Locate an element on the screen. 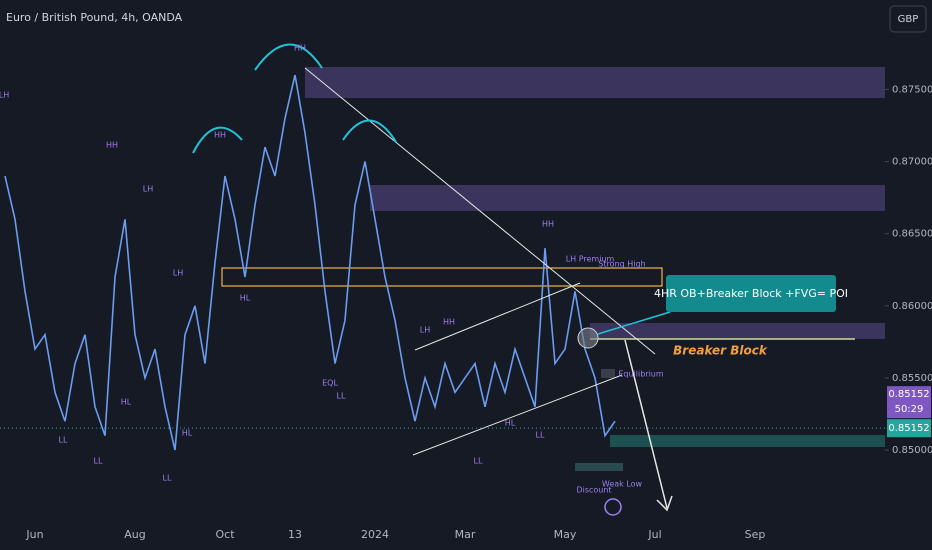  arrow-head is located at coordinates (664, 503).